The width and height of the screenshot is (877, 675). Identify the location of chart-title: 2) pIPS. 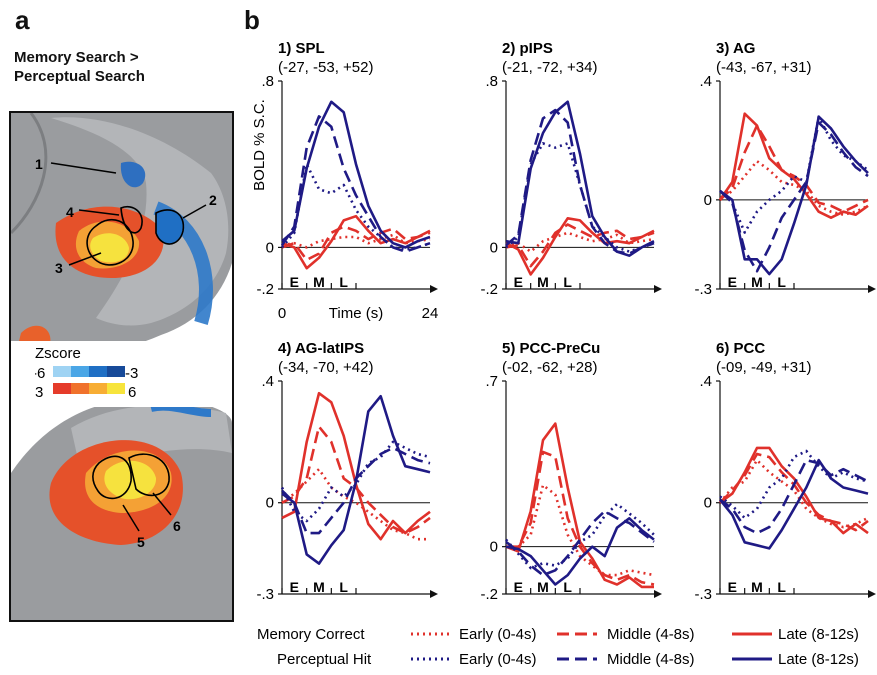
(527, 48).